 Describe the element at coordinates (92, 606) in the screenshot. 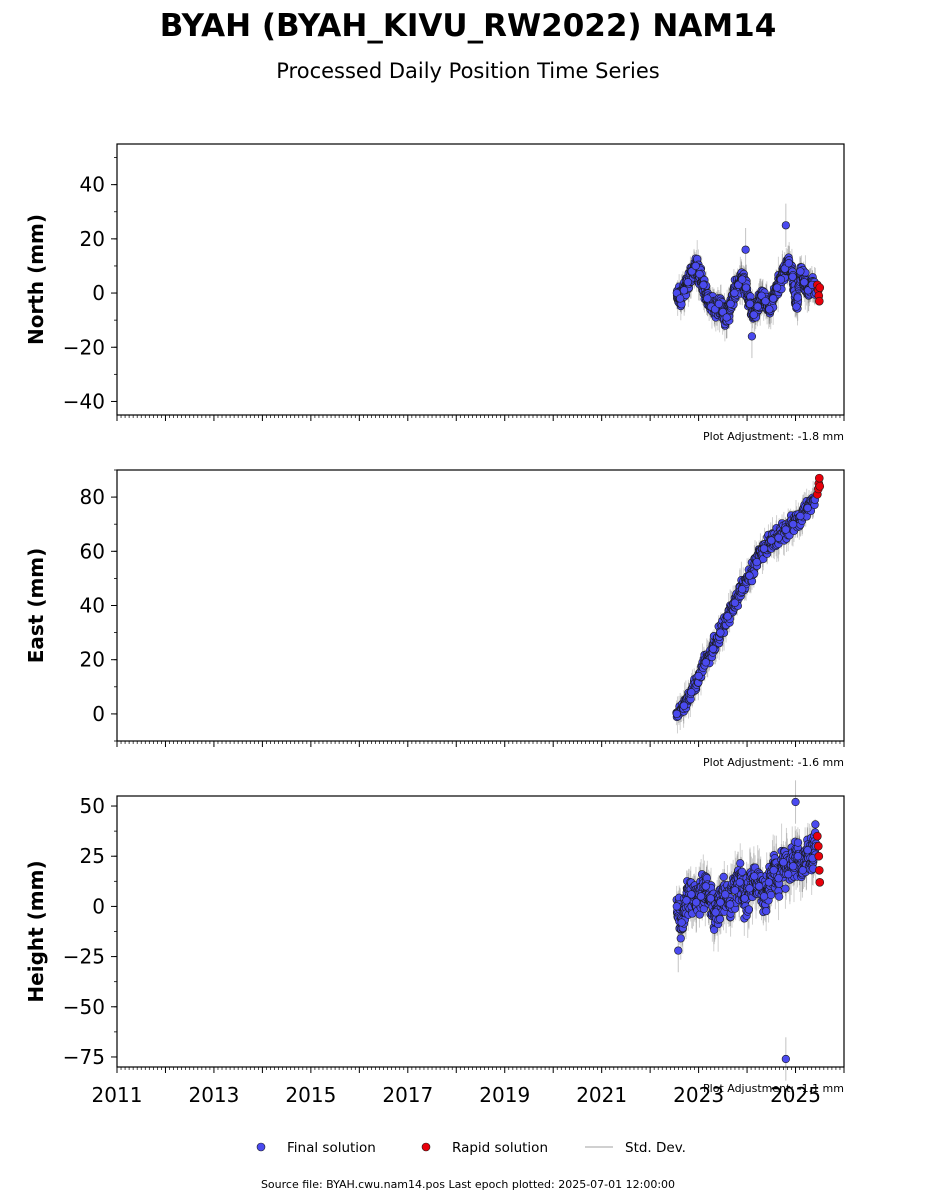

I see `y-tick-label: 40` at that location.